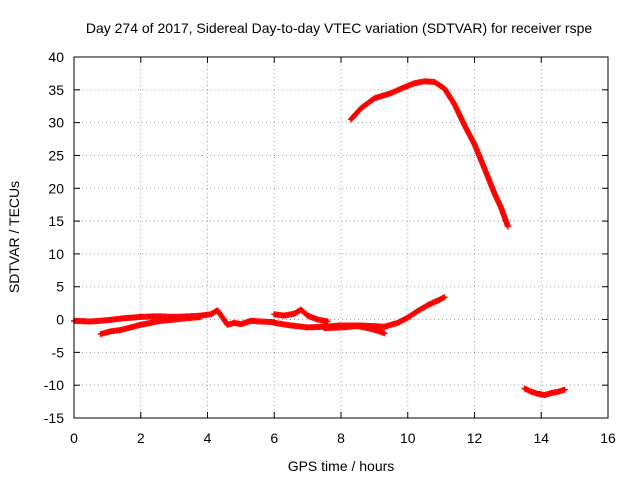  I want to click on x-tick-label: 6, so click(274, 438).